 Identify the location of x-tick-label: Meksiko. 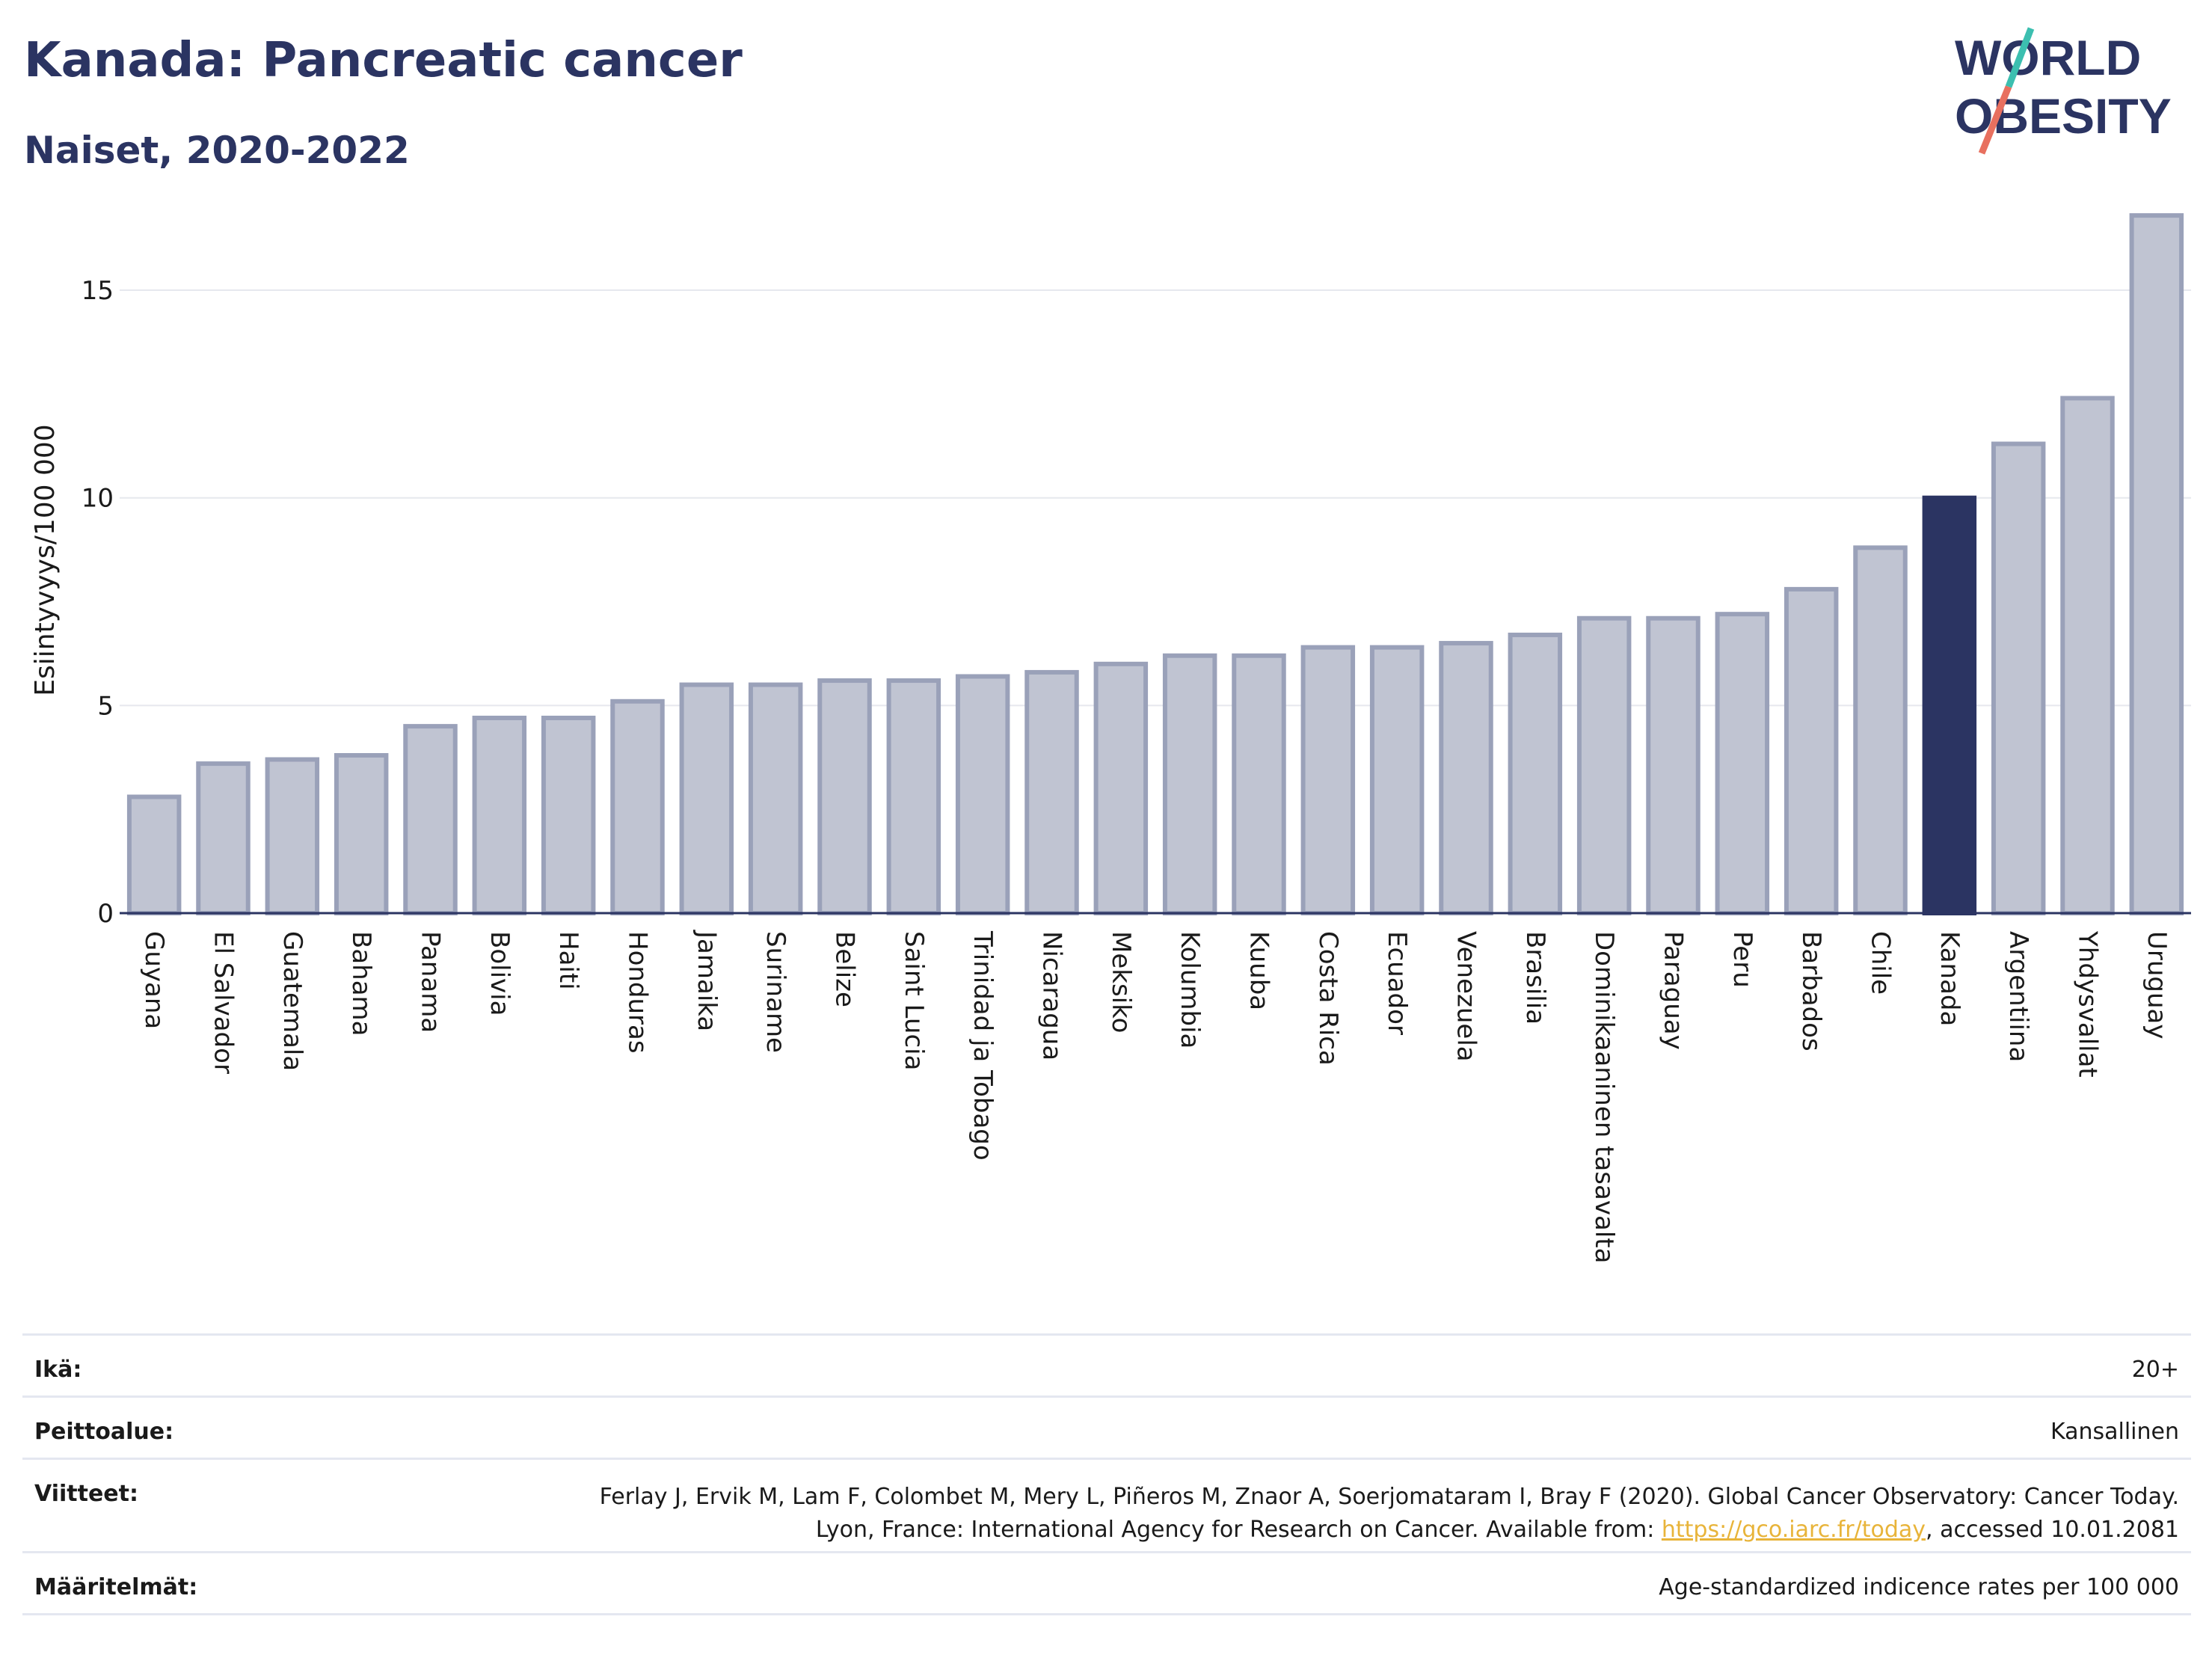
(1121, 982).